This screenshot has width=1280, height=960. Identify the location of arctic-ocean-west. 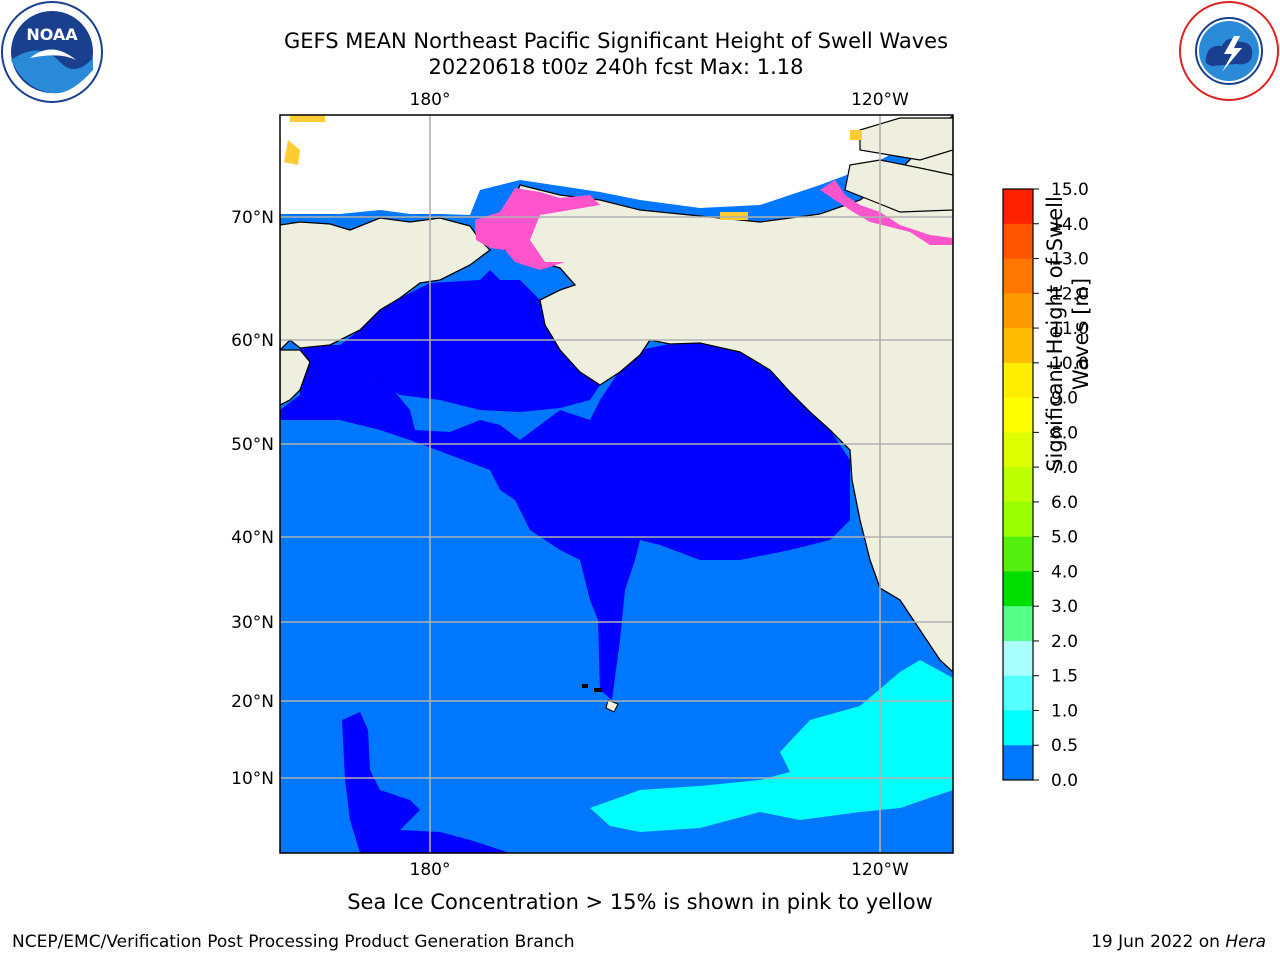
(380, 165).